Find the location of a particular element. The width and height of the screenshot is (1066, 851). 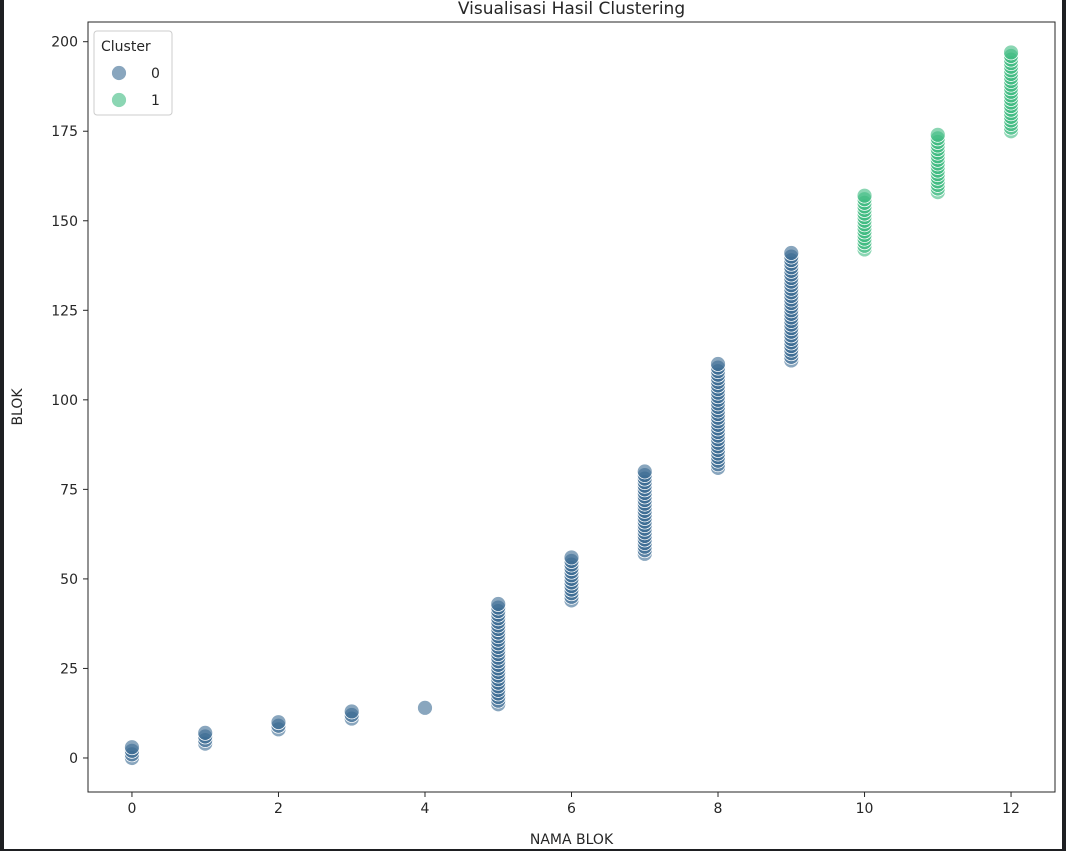

legend-entries: 01 is located at coordinates (135, 87).